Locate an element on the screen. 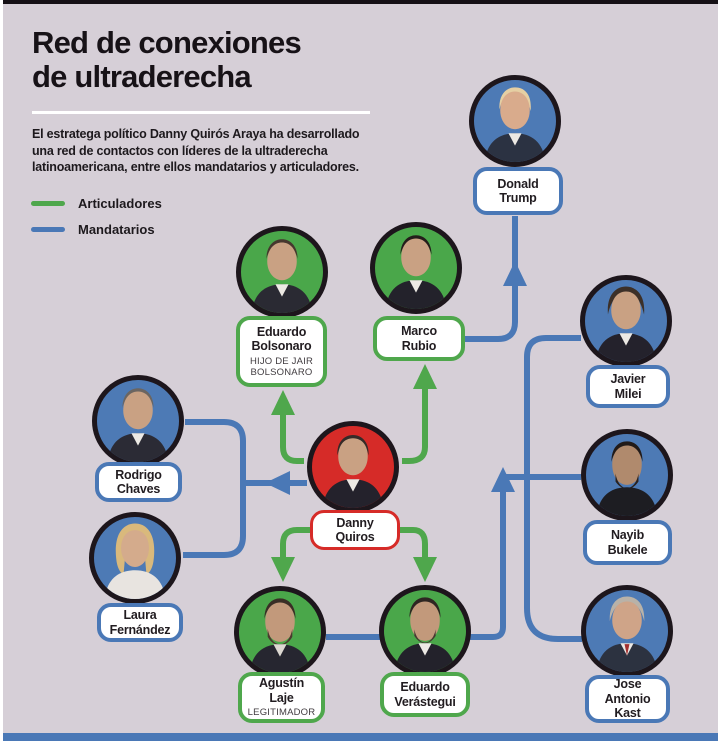 This screenshot has height=741, width=721. arrow-up-bukele is located at coordinates (503, 479).